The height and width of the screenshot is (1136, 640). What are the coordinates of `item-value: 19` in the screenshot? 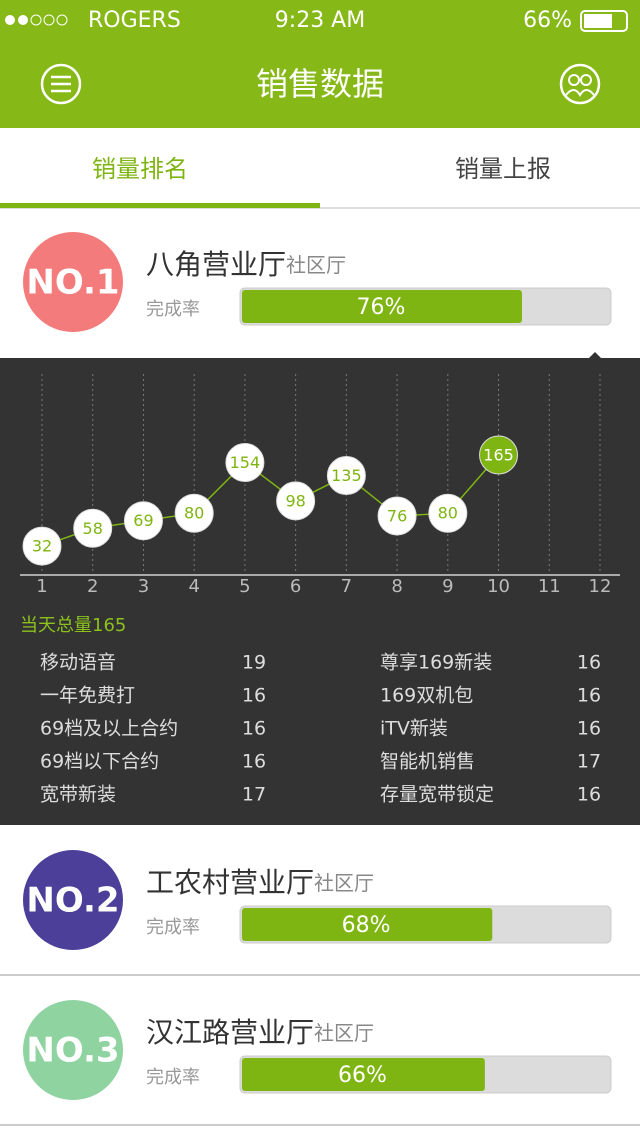 It's located at (254, 663).